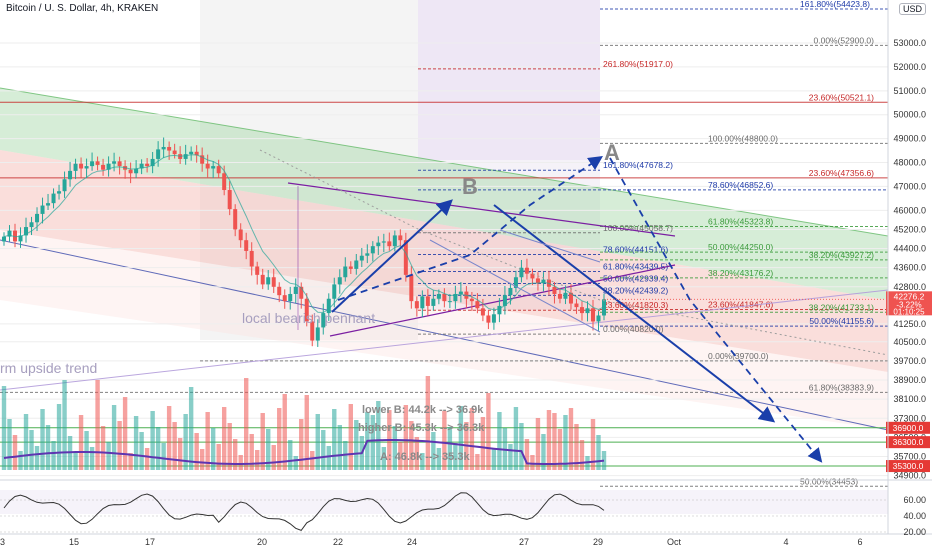  I want to click on pennant-upper-line, so click(481, 209).